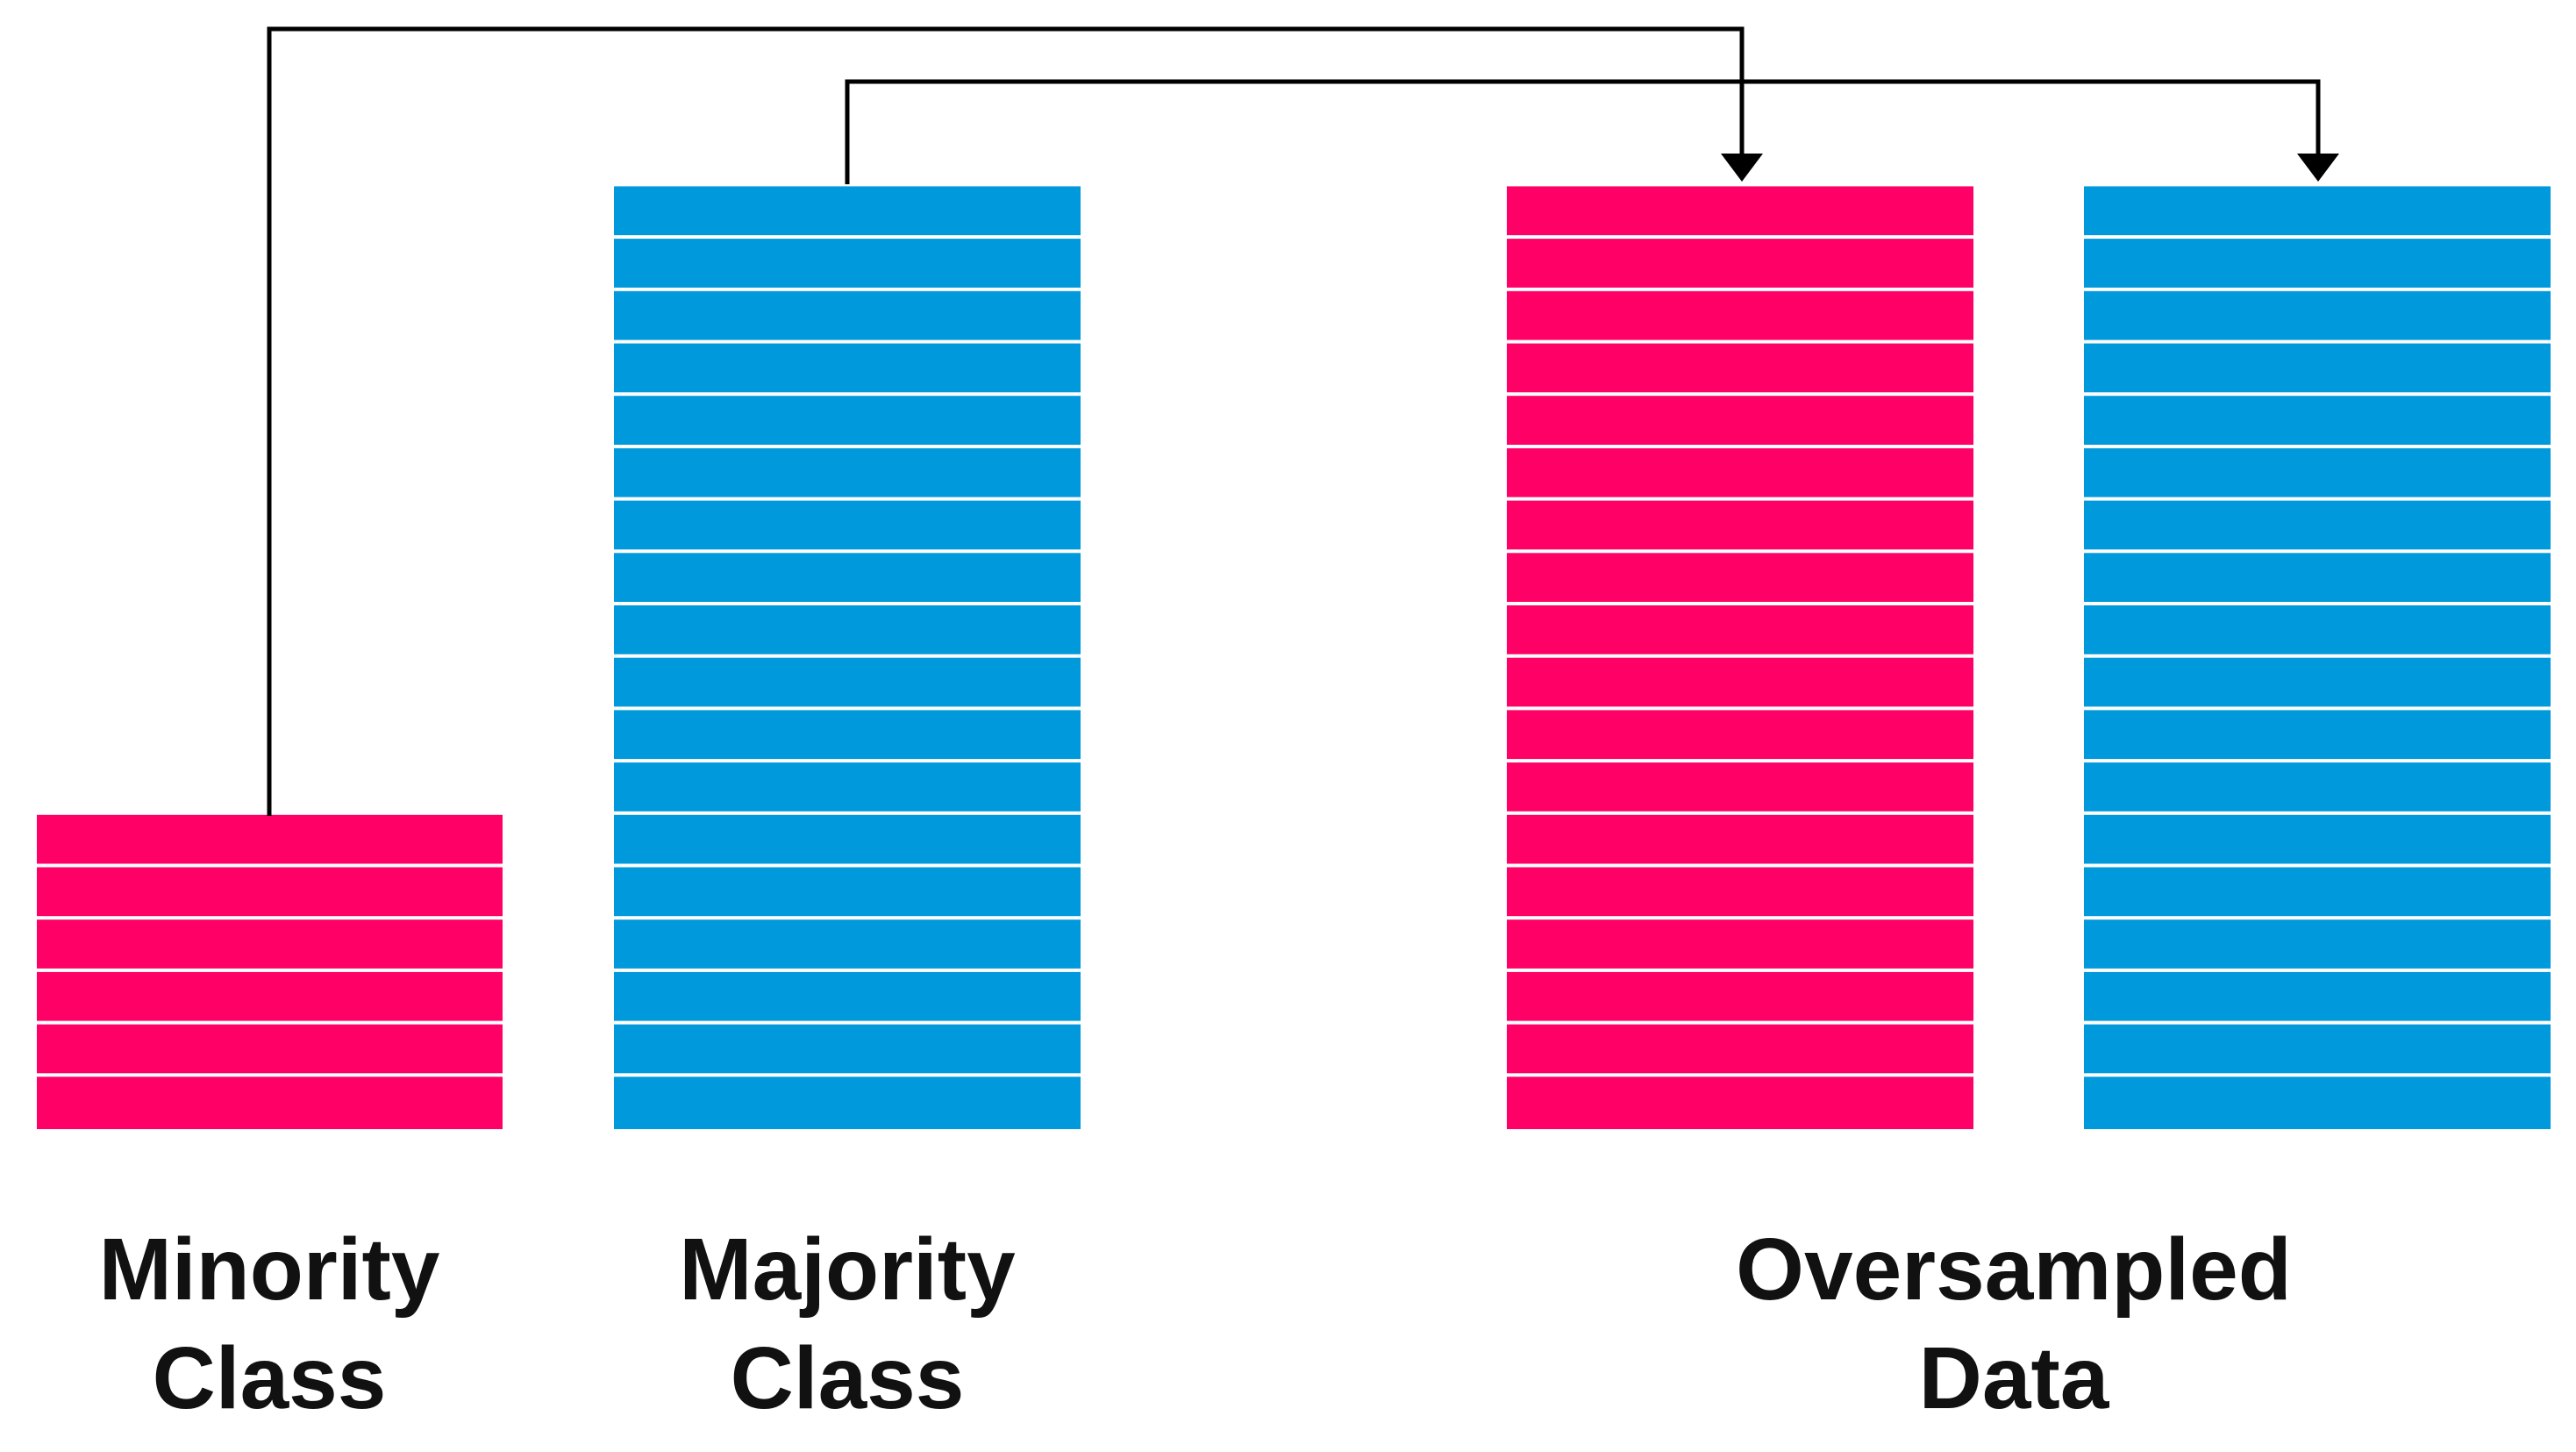  Describe the element at coordinates (848, 1269) in the screenshot. I see `majority-class-label-line1: Majority` at that location.